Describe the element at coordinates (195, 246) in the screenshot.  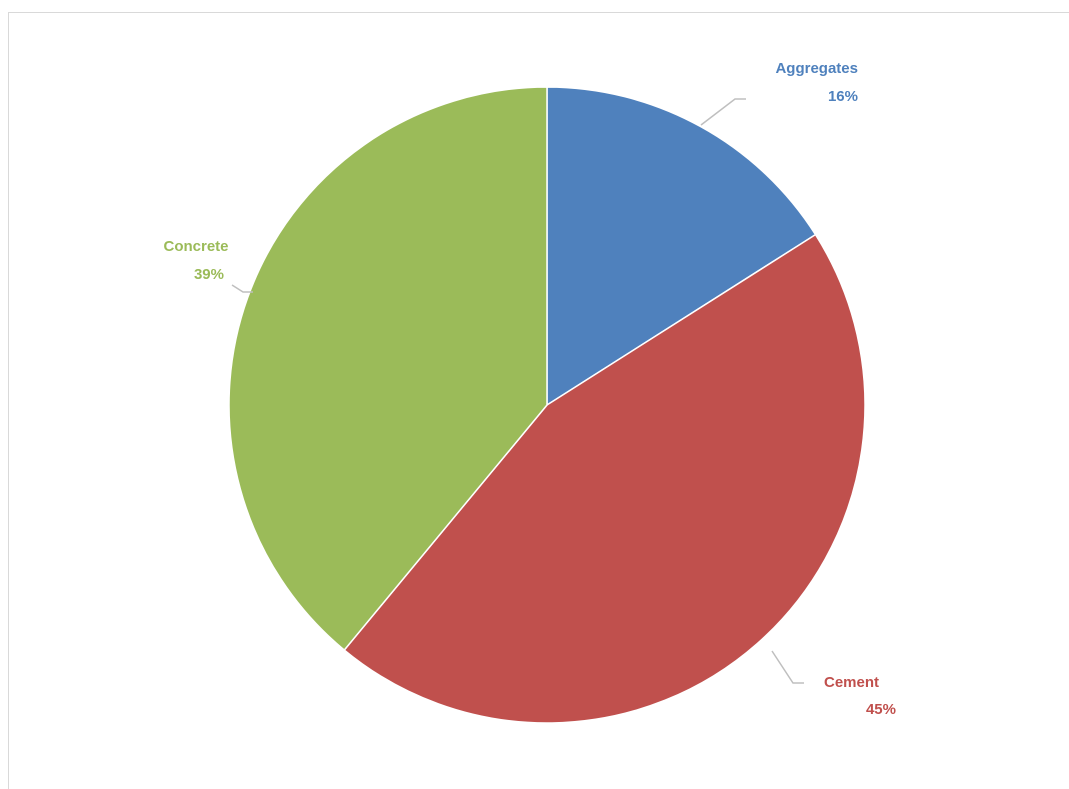
I see `slice-label-concrete-name: Concrete` at that location.